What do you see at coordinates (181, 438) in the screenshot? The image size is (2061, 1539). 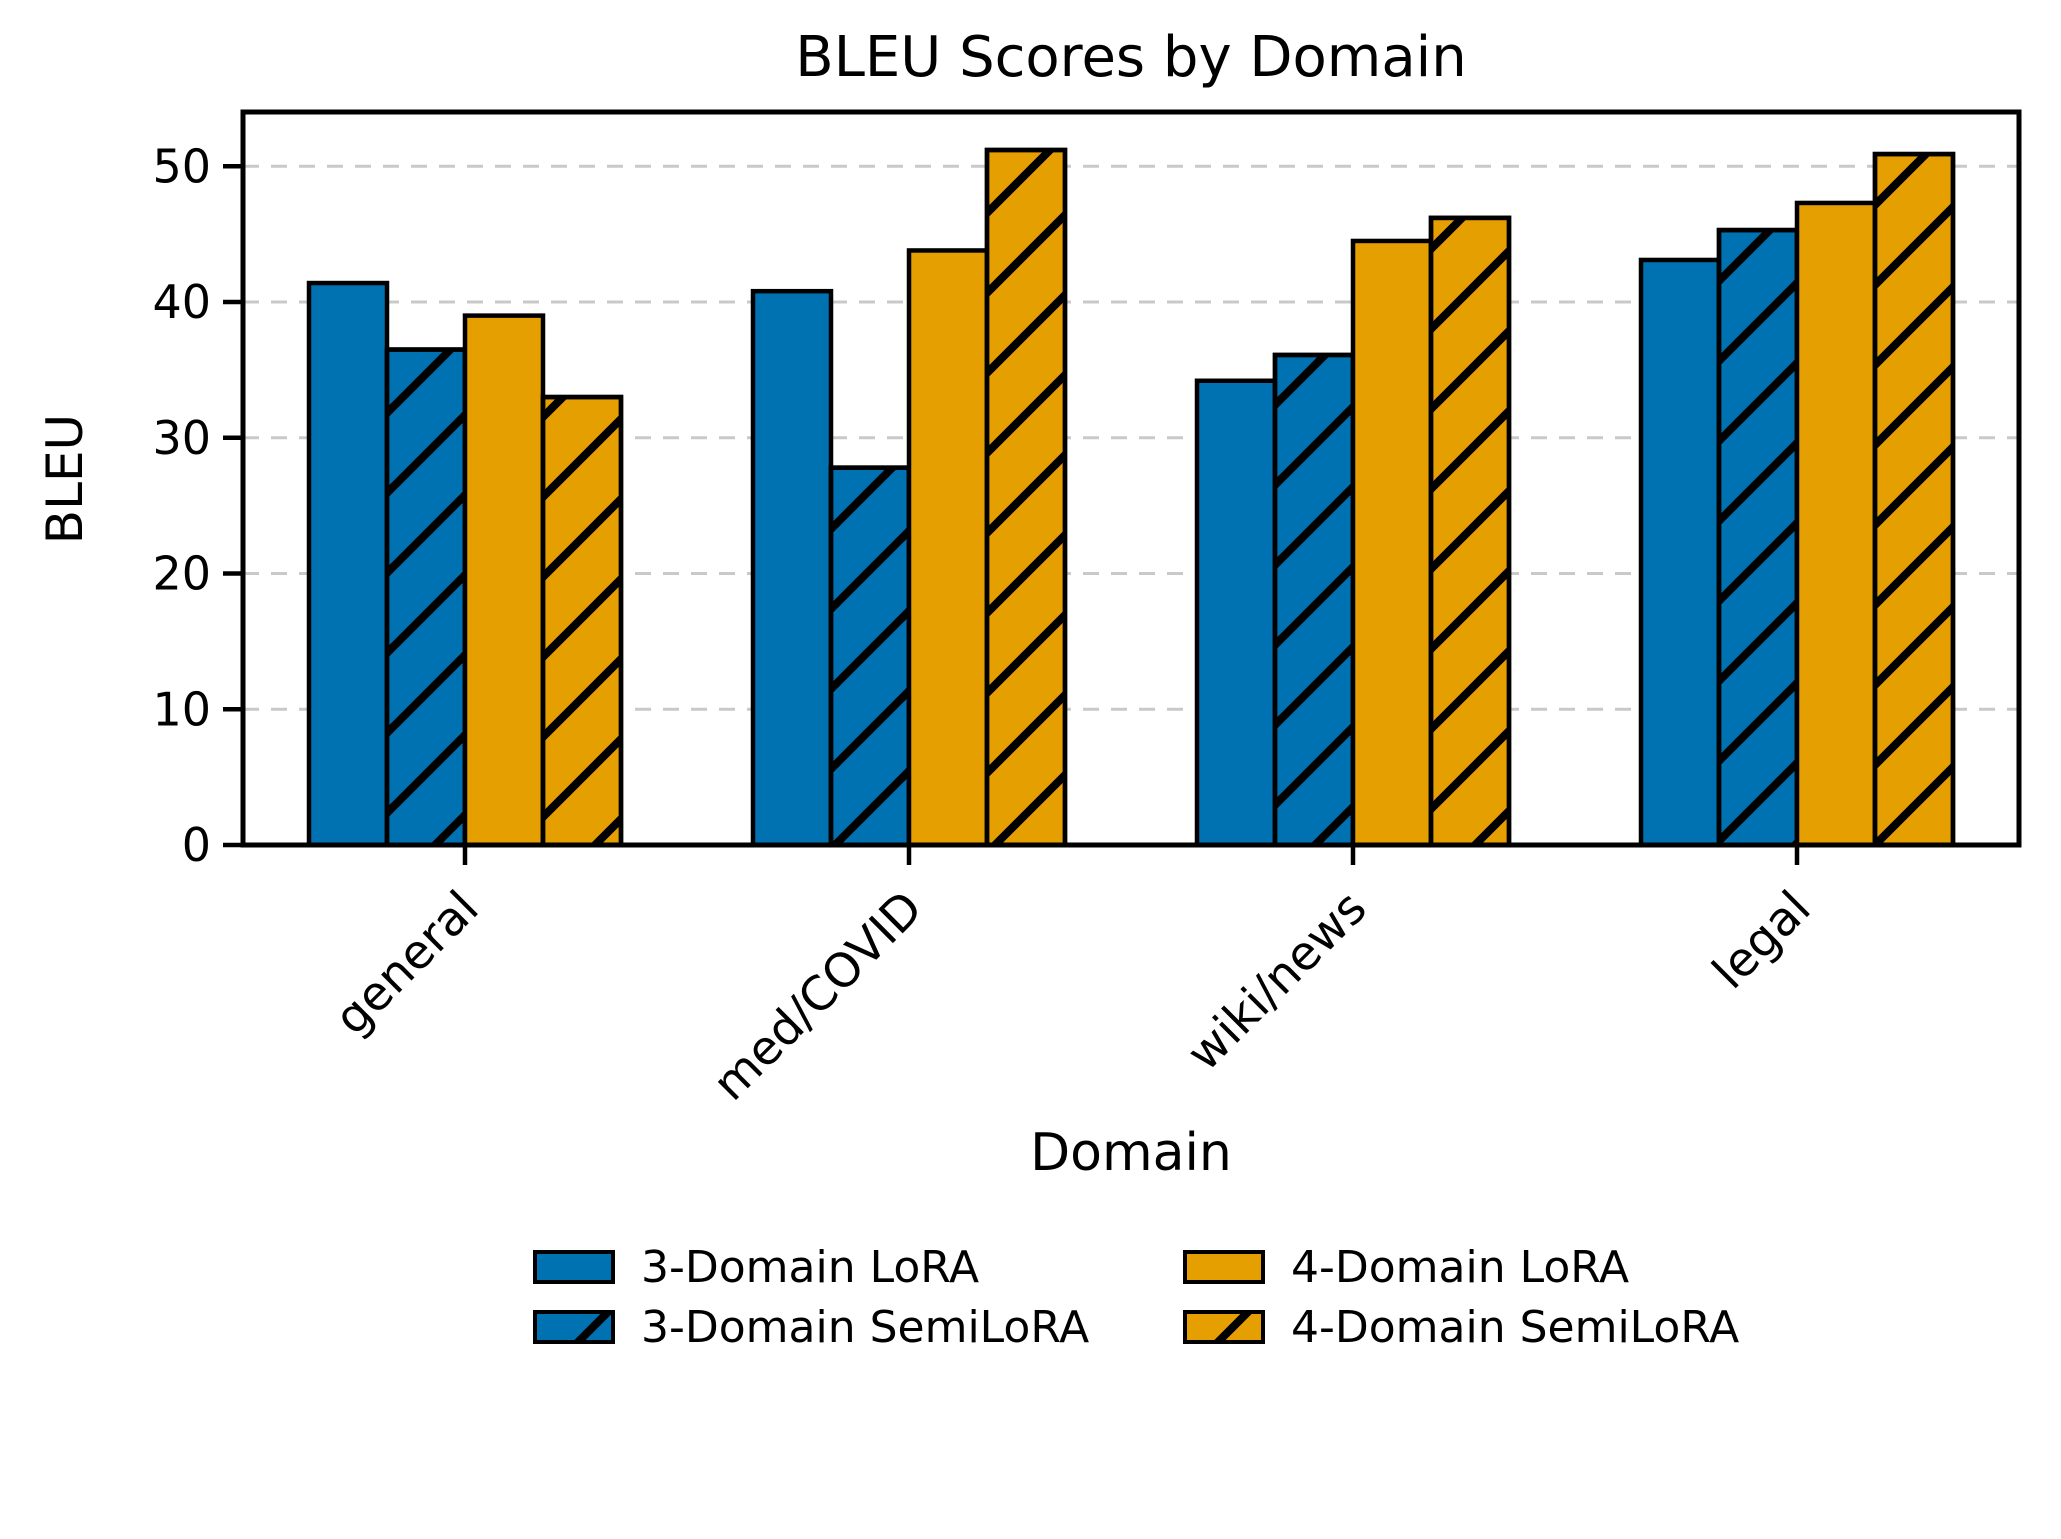 I see `y-tick-label: 30` at bounding box center [181, 438].